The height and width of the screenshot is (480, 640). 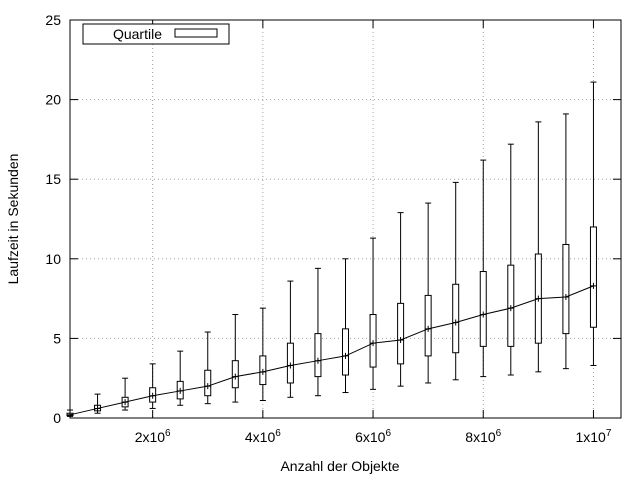 What do you see at coordinates (263, 436) in the screenshot?
I see `x-tick-label: 4x10⁶` at bounding box center [263, 436].